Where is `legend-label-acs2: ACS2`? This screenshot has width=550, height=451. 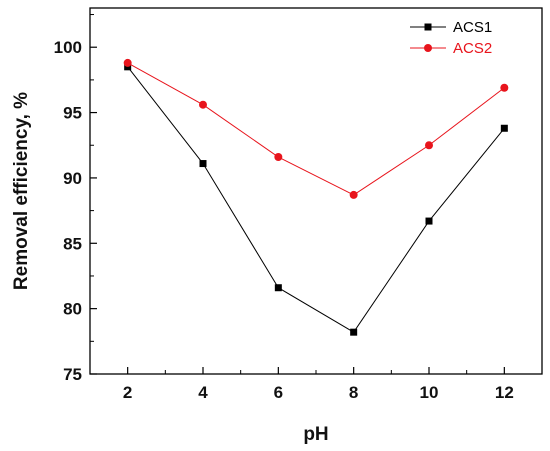 legend-label-acs2: ACS2 is located at coordinates (472, 48).